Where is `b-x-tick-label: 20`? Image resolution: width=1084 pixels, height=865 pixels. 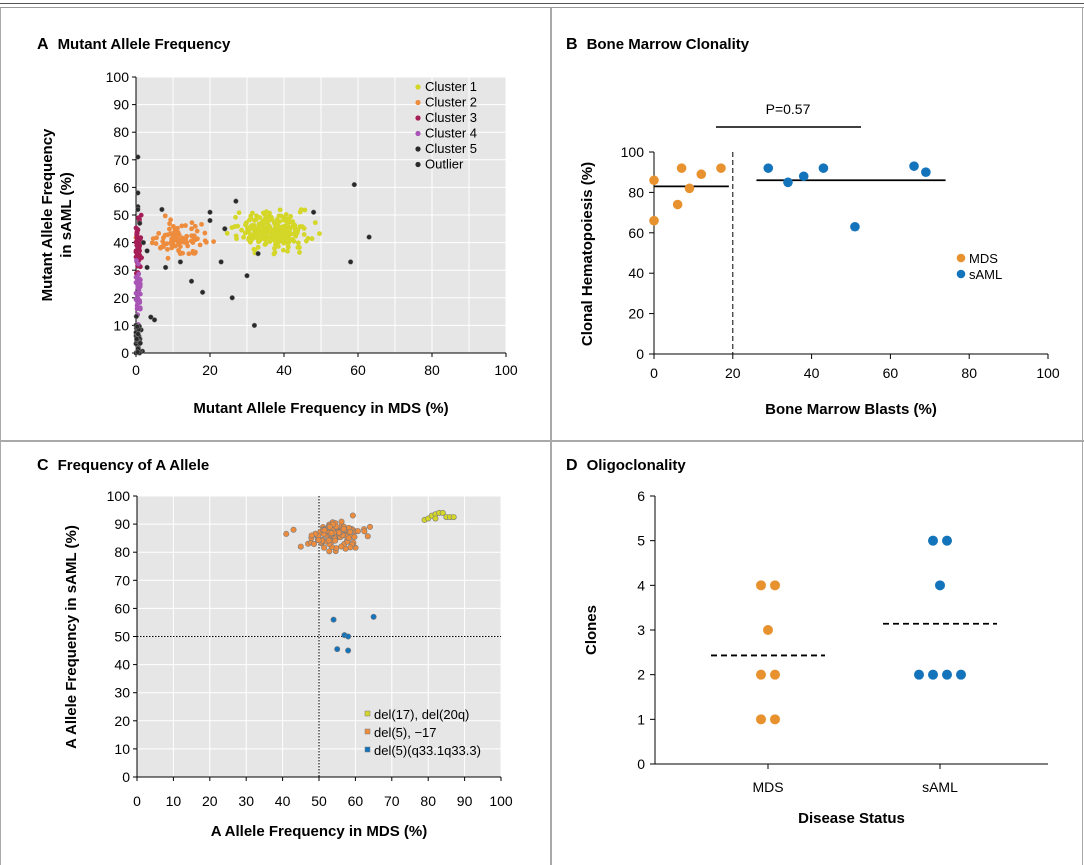 b-x-tick-label: 20 is located at coordinates (733, 373).